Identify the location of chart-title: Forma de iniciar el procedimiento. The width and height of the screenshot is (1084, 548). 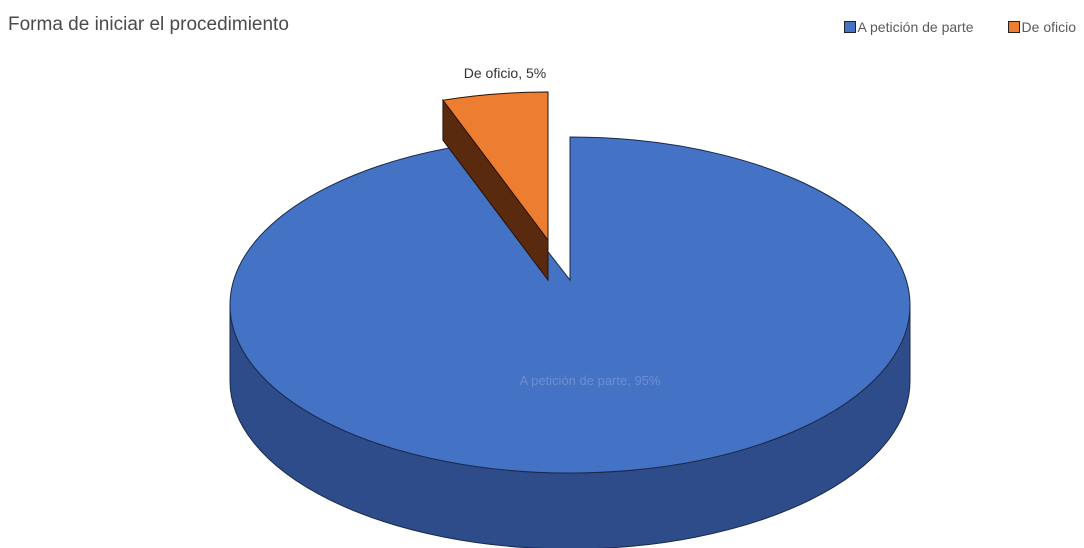
(148, 24).